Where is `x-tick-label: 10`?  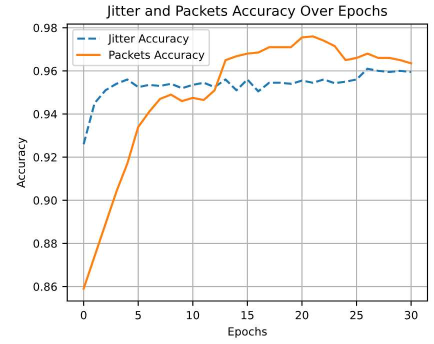
x-tick-label: 10 is located at coordinates (193, 315).